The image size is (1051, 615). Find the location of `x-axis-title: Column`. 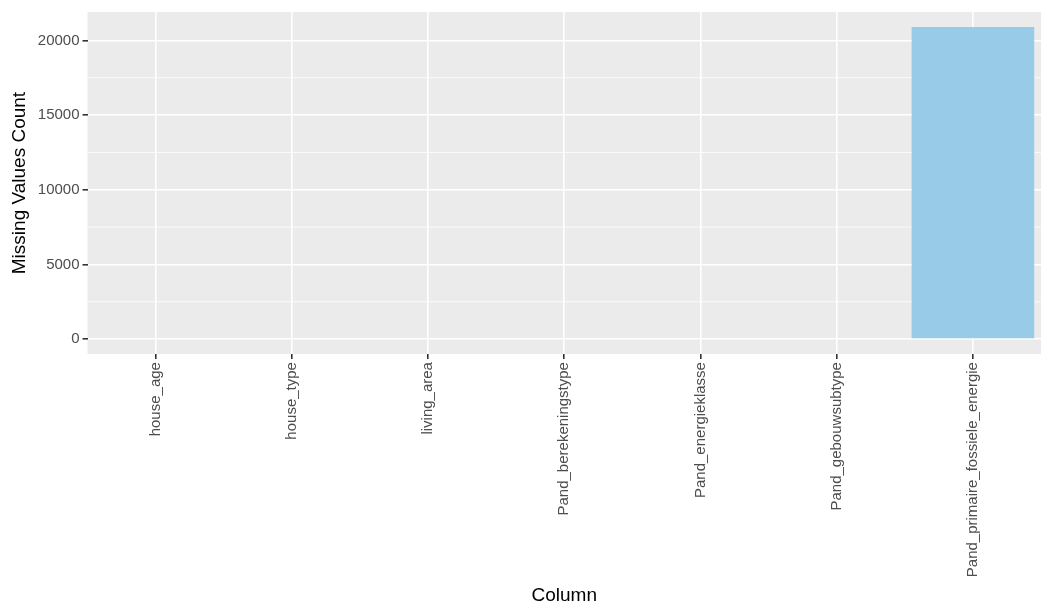

x-axis-title: Column is located at coordinates (564, 594).